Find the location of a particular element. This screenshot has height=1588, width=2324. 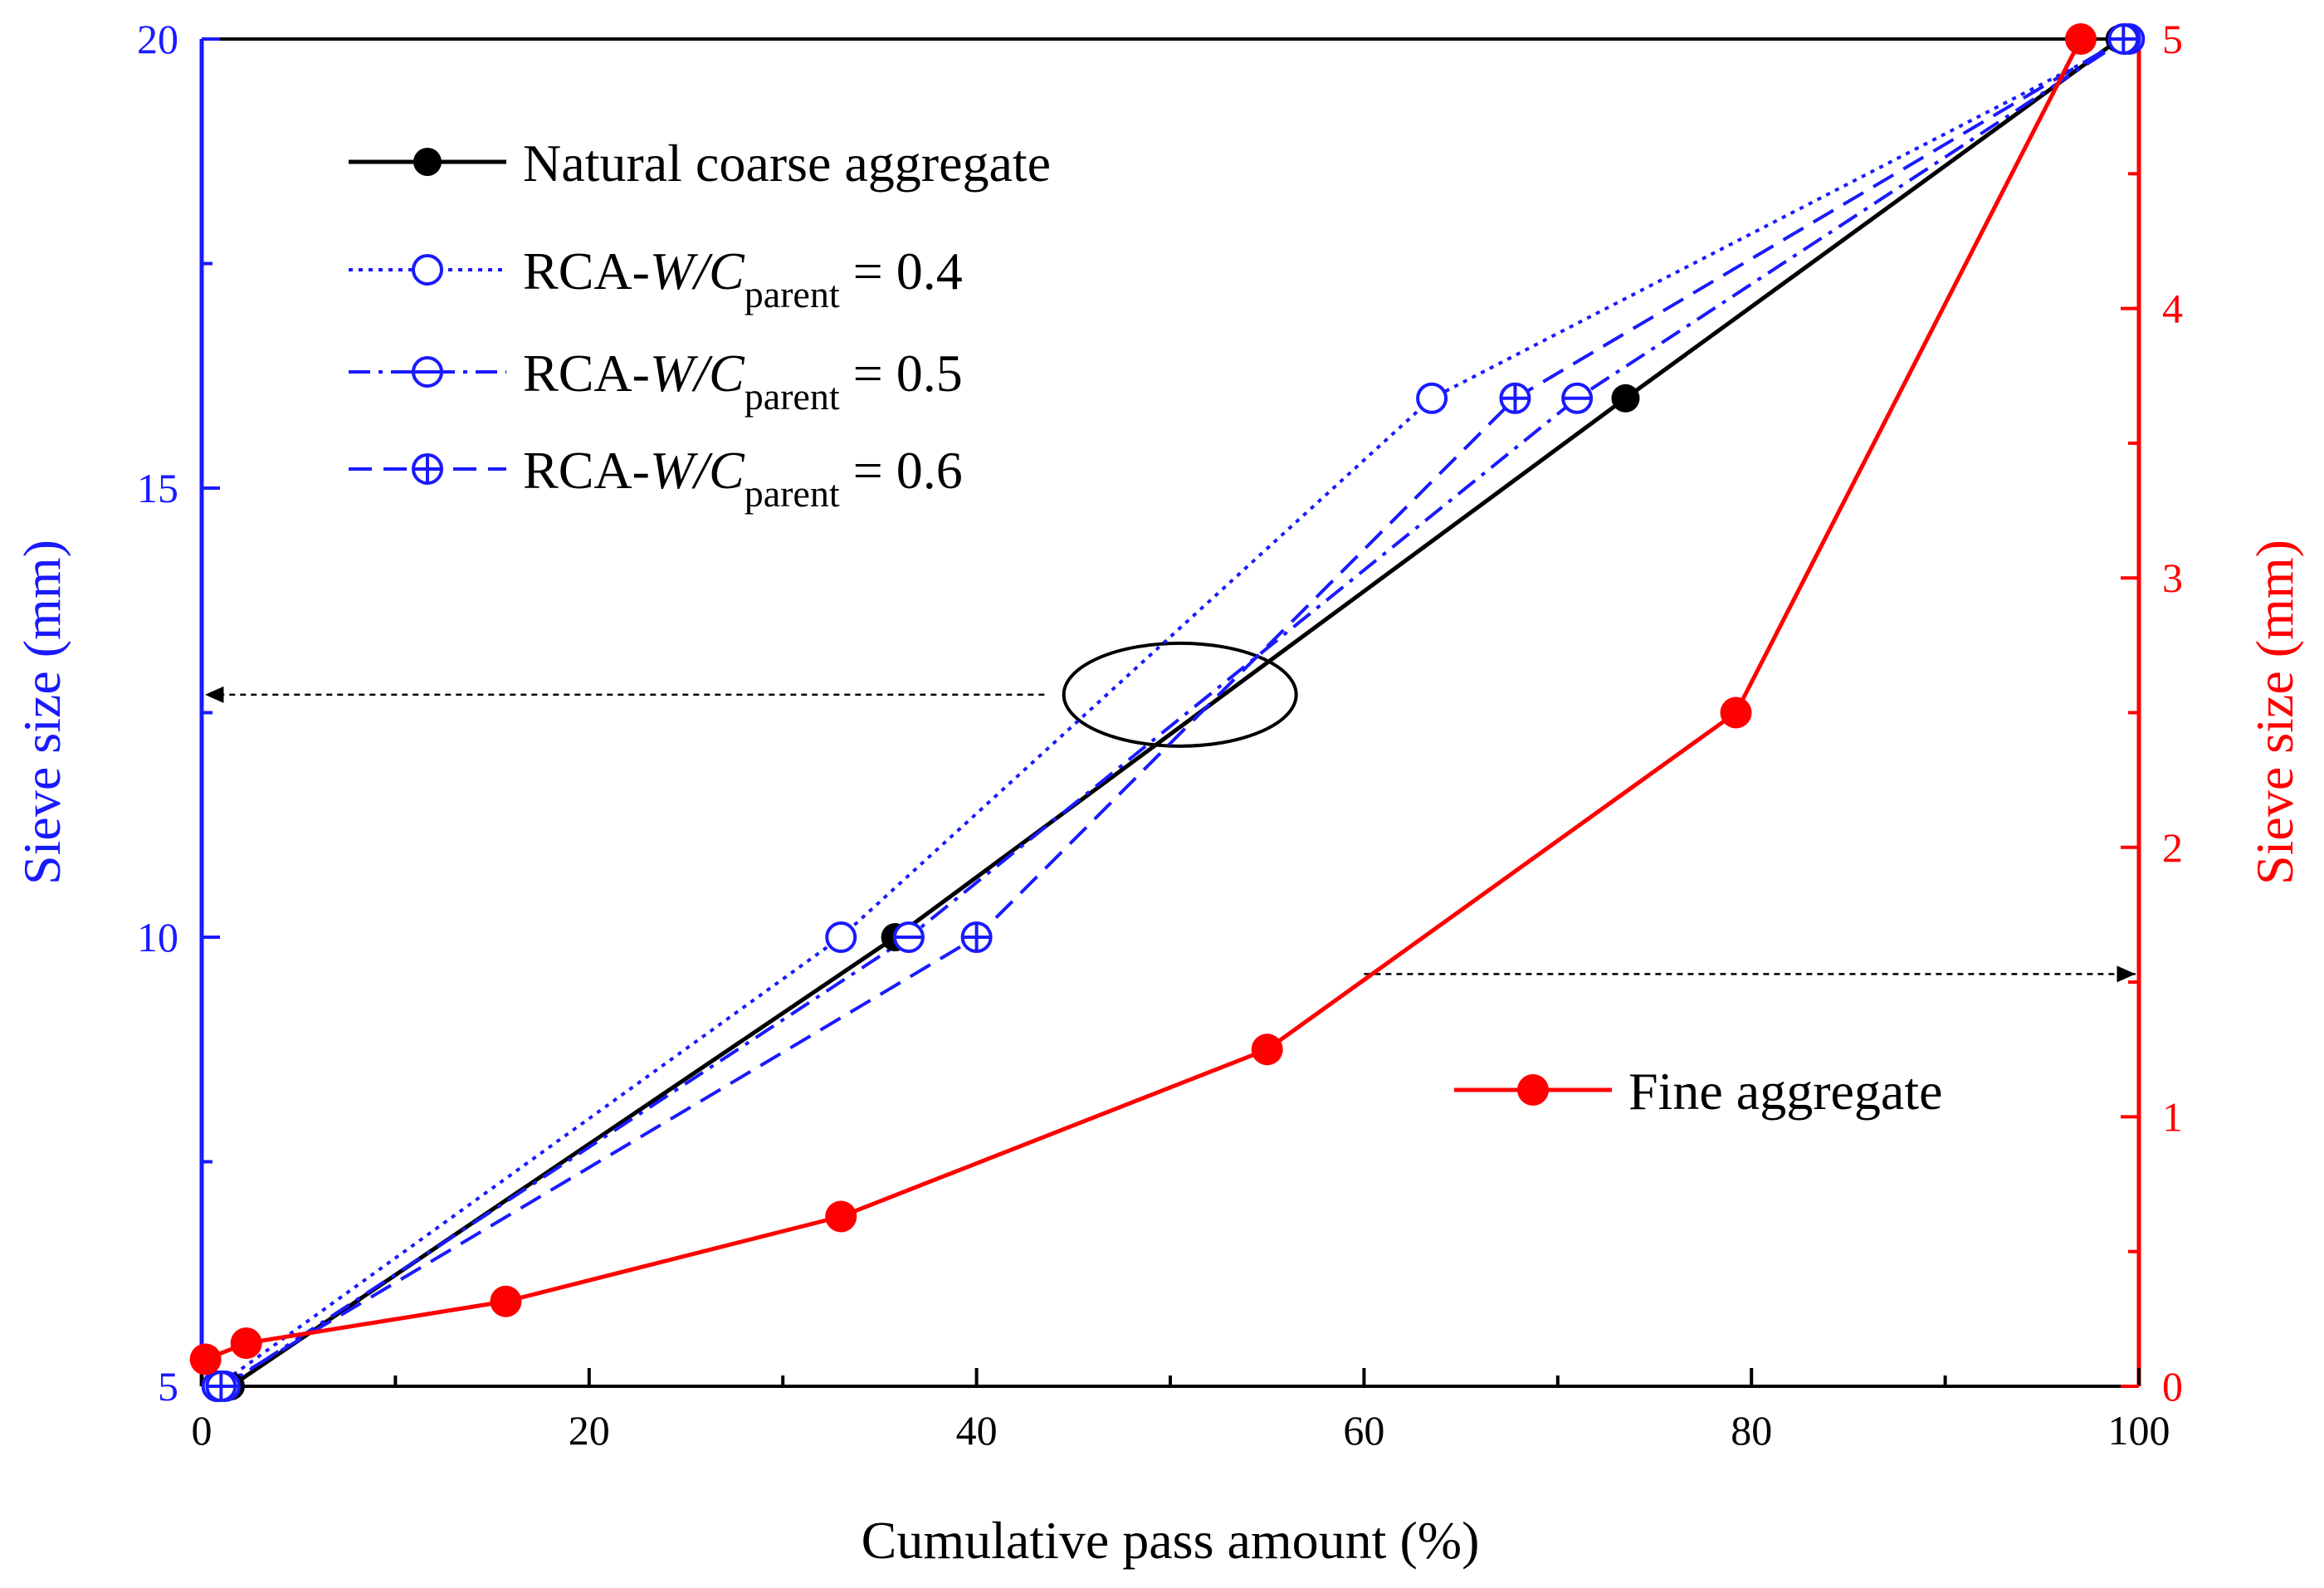

legend-value-rca-05: = 0.5 is located at coordinates (901, 373).